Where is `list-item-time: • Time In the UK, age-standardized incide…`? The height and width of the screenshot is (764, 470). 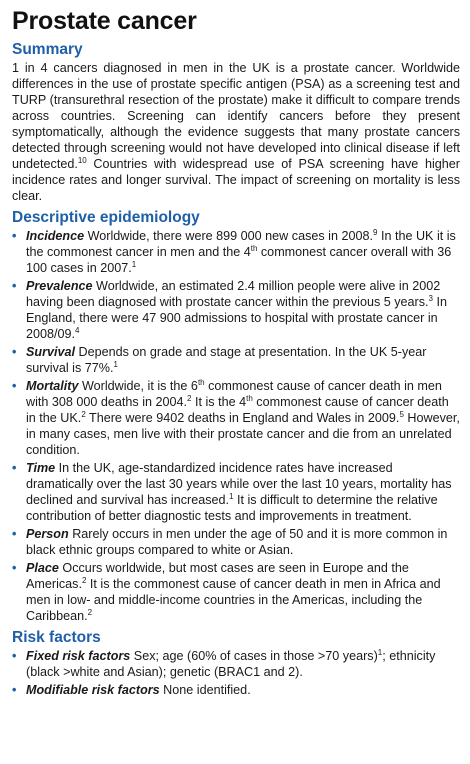
list-item-time: • Time In the UK, age-standardized incide… is located at coordinates (232, 492).